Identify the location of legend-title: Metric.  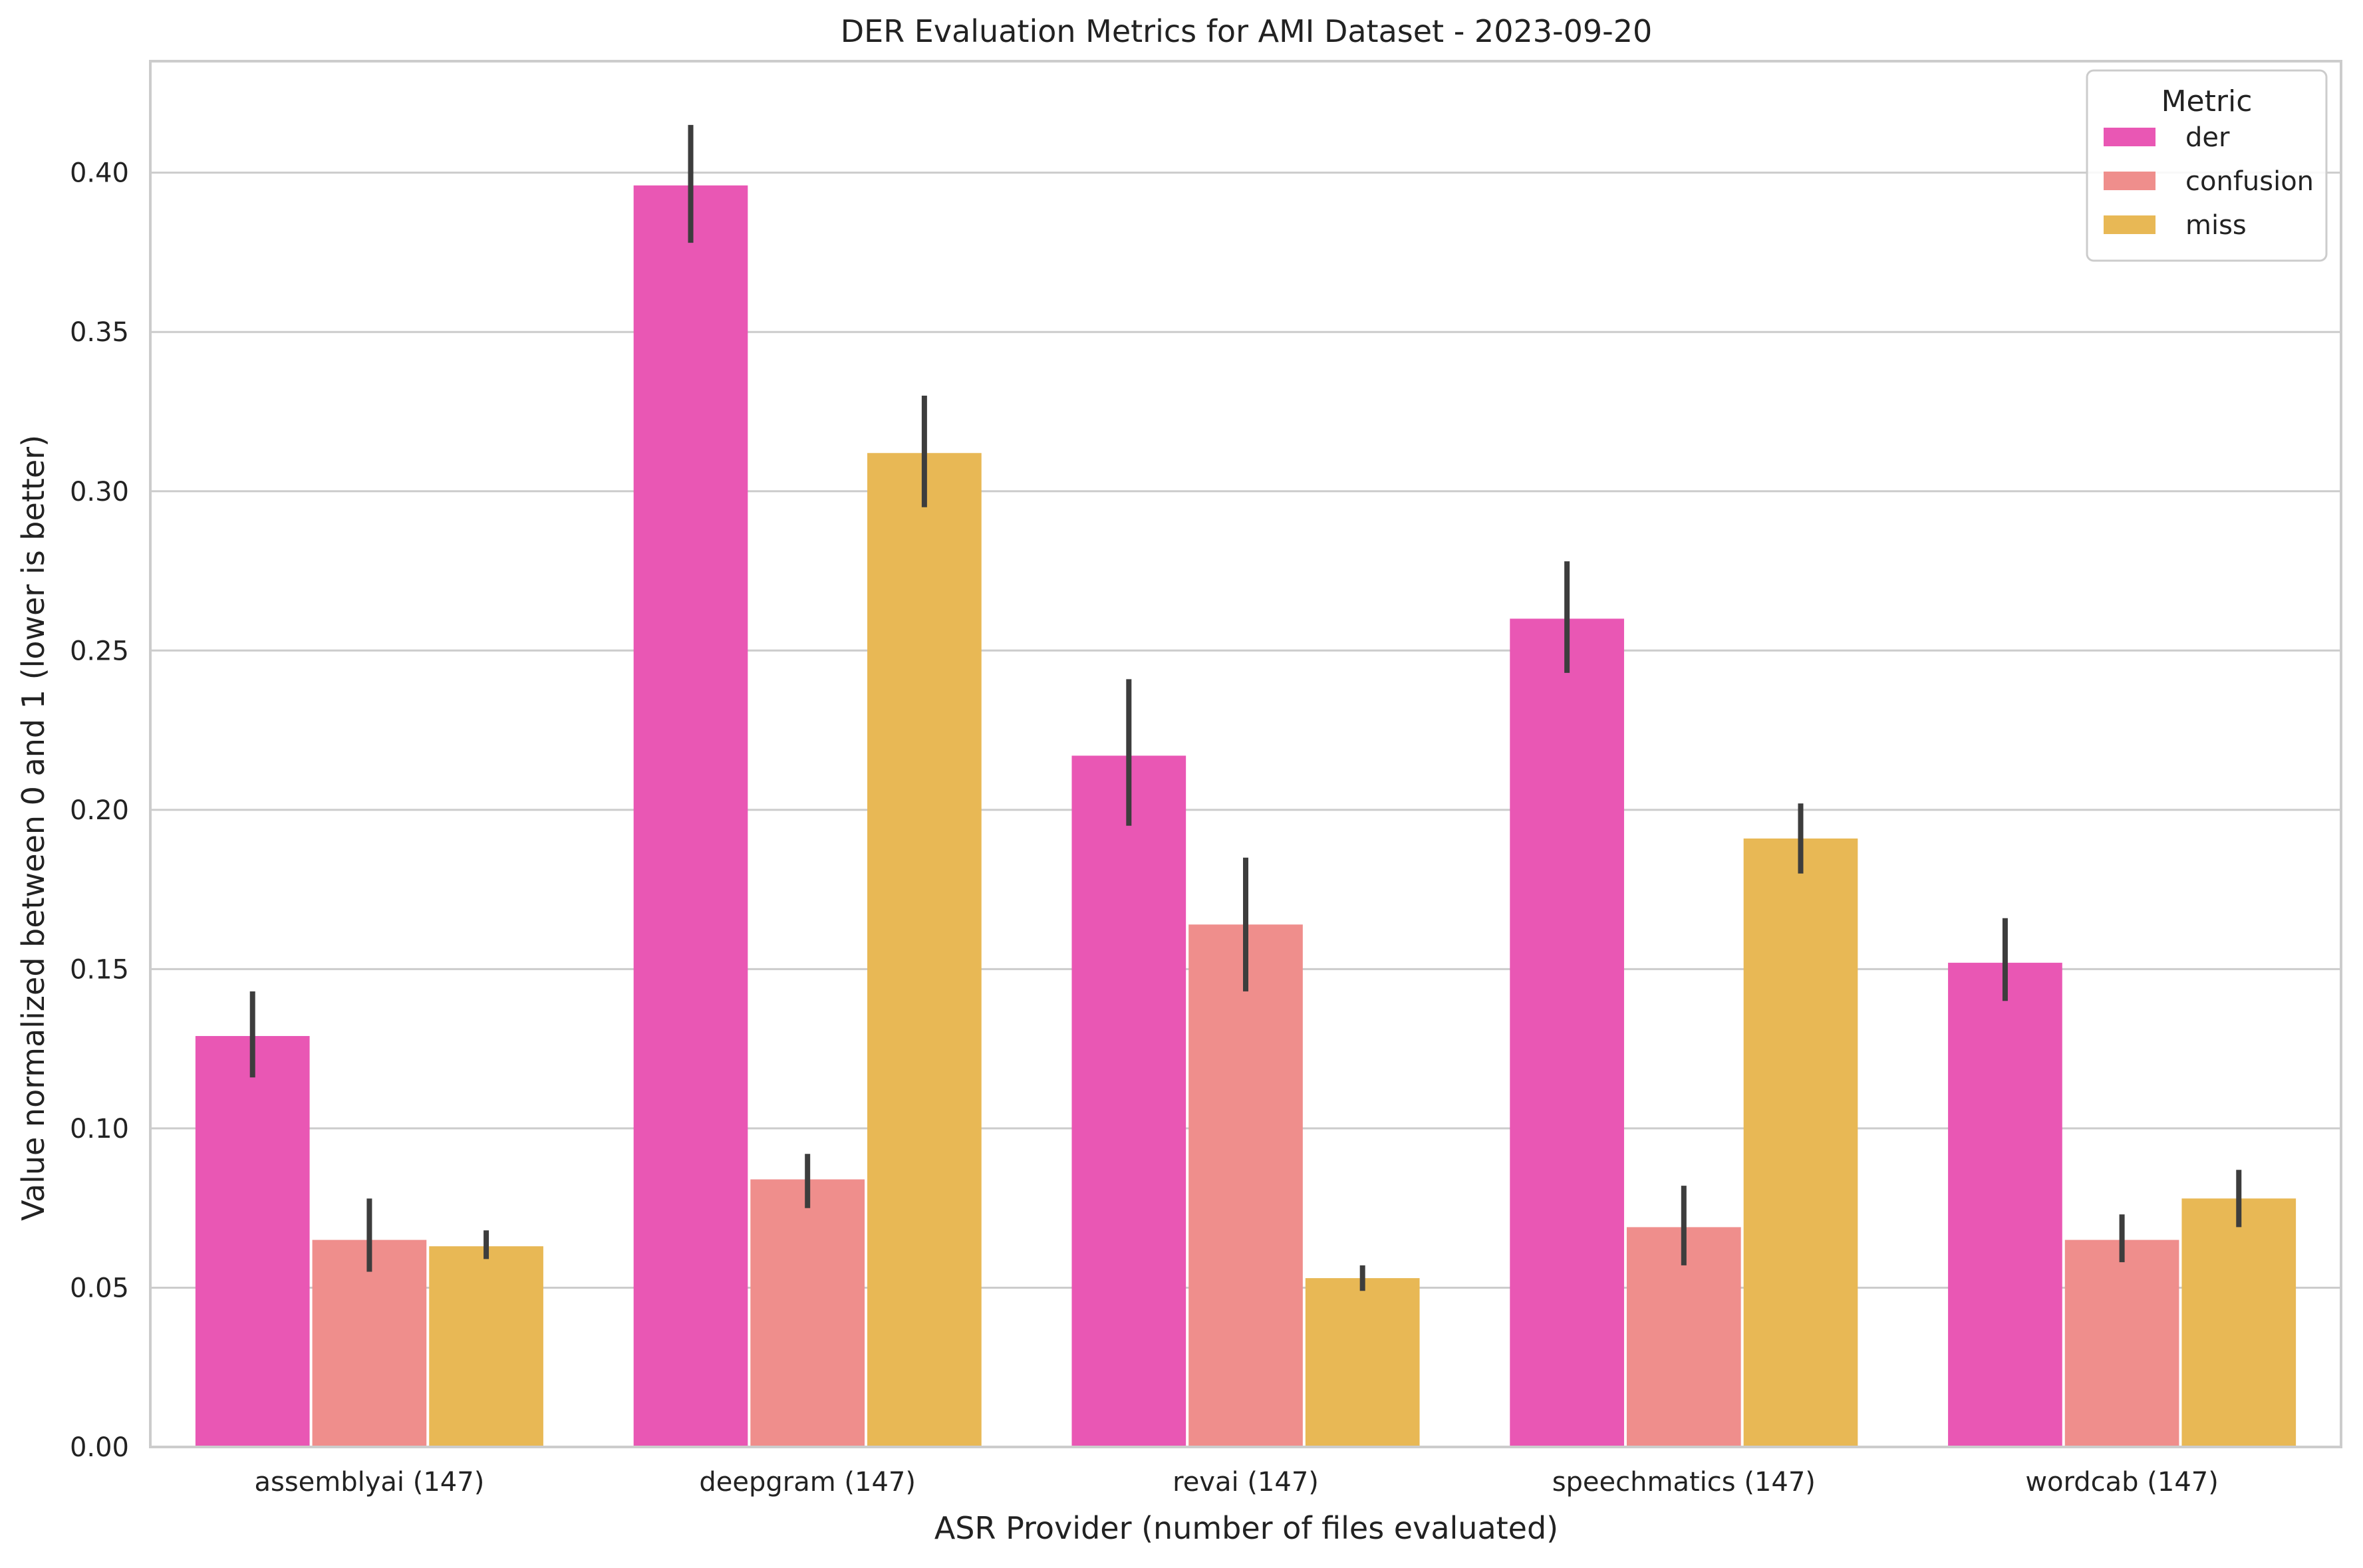
(2207, 101).